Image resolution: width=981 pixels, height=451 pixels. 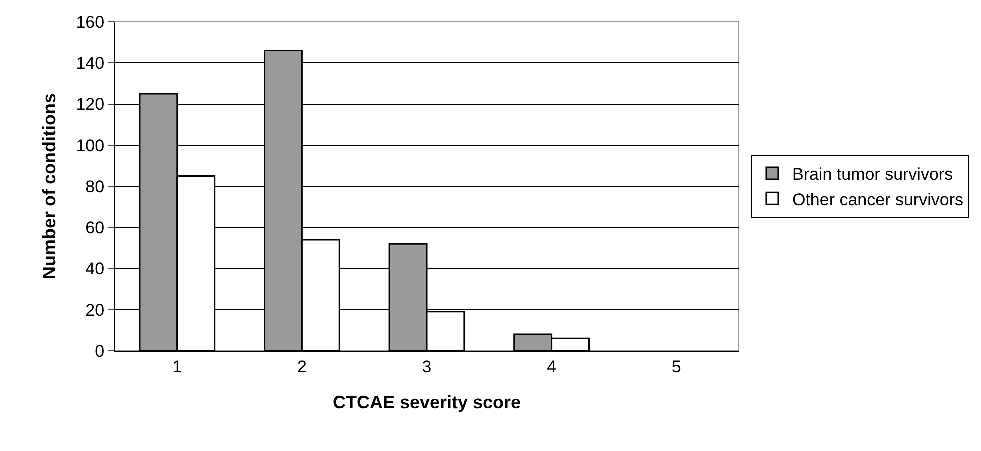 I want to click on x-tick-label: 2, so click(x=302, y=366).